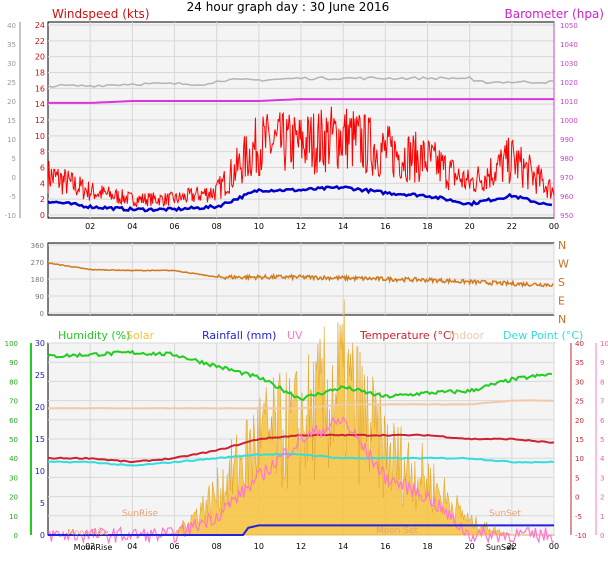  What do you see at coordinates (40, 471) in the screenshot?
I see `rain-tick-label: 10` at bounding box center [40, 471].